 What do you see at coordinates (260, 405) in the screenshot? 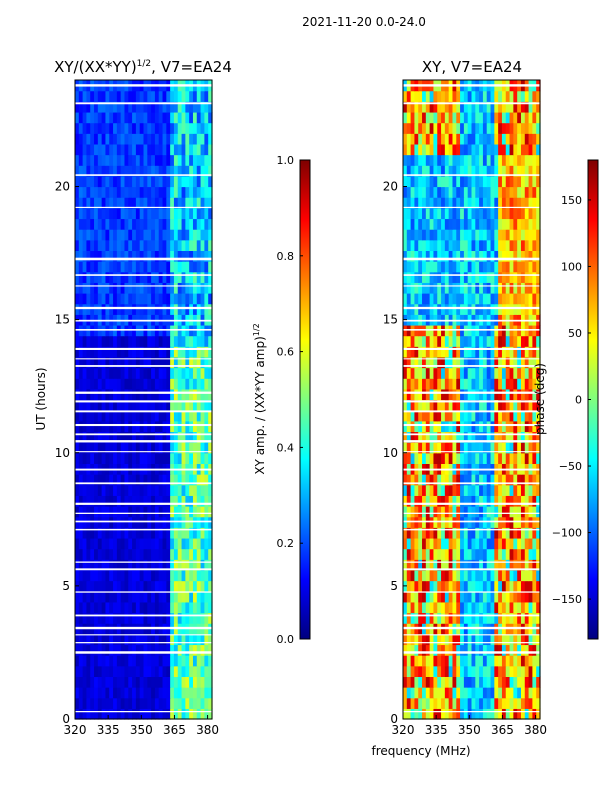
I see `amplitude-colorbar-label-base: XY amp. / (XX*YY amp)` at bounding box center [260, 405].